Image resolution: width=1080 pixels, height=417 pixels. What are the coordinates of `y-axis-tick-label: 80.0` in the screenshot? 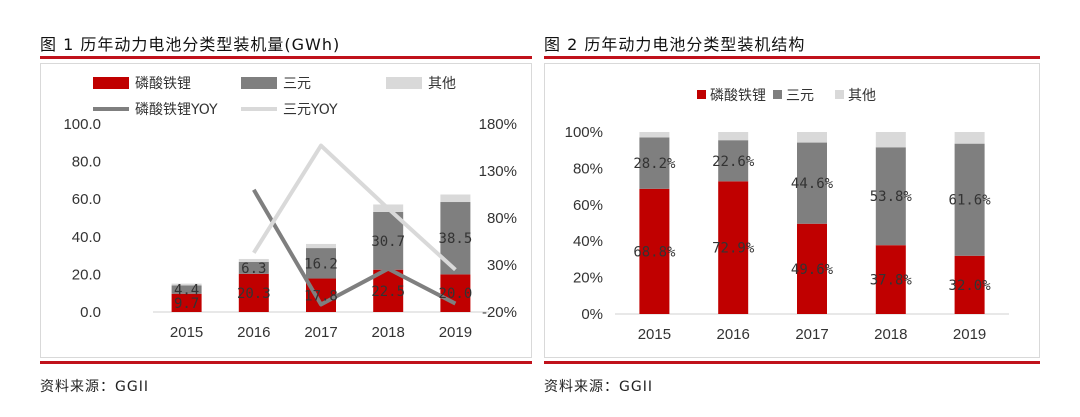 It's located at (86, 162).